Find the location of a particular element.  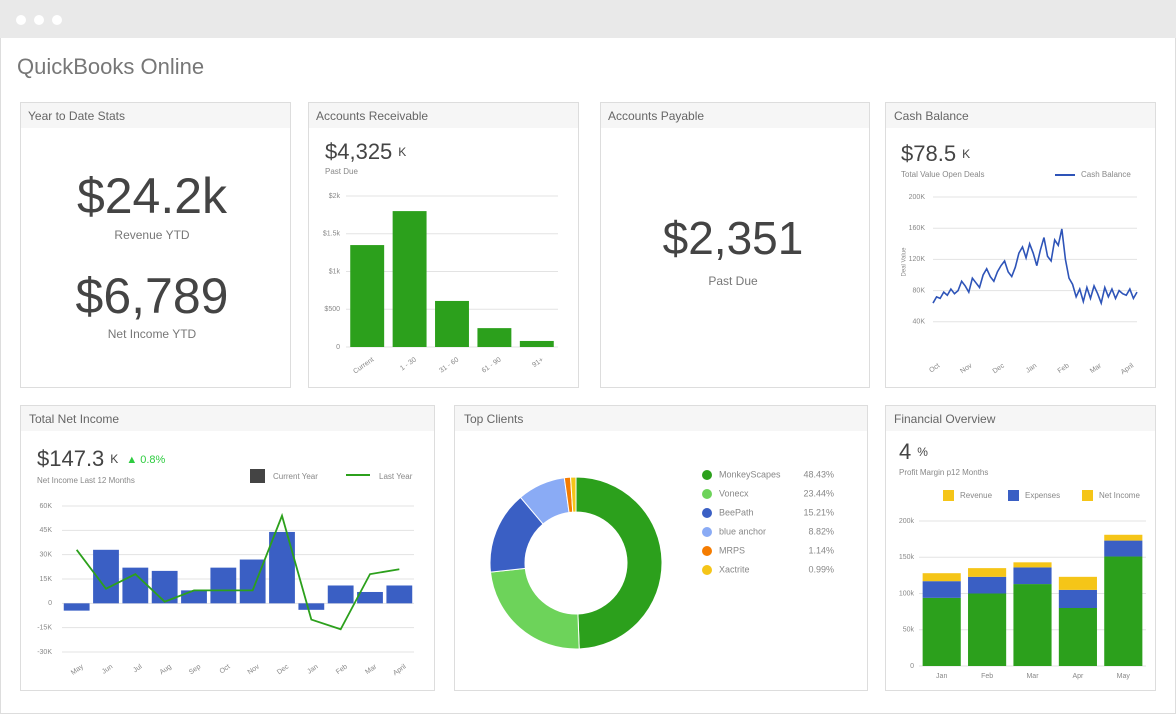

stat-label: Net Income YTD is located at coordinates (152, 334).